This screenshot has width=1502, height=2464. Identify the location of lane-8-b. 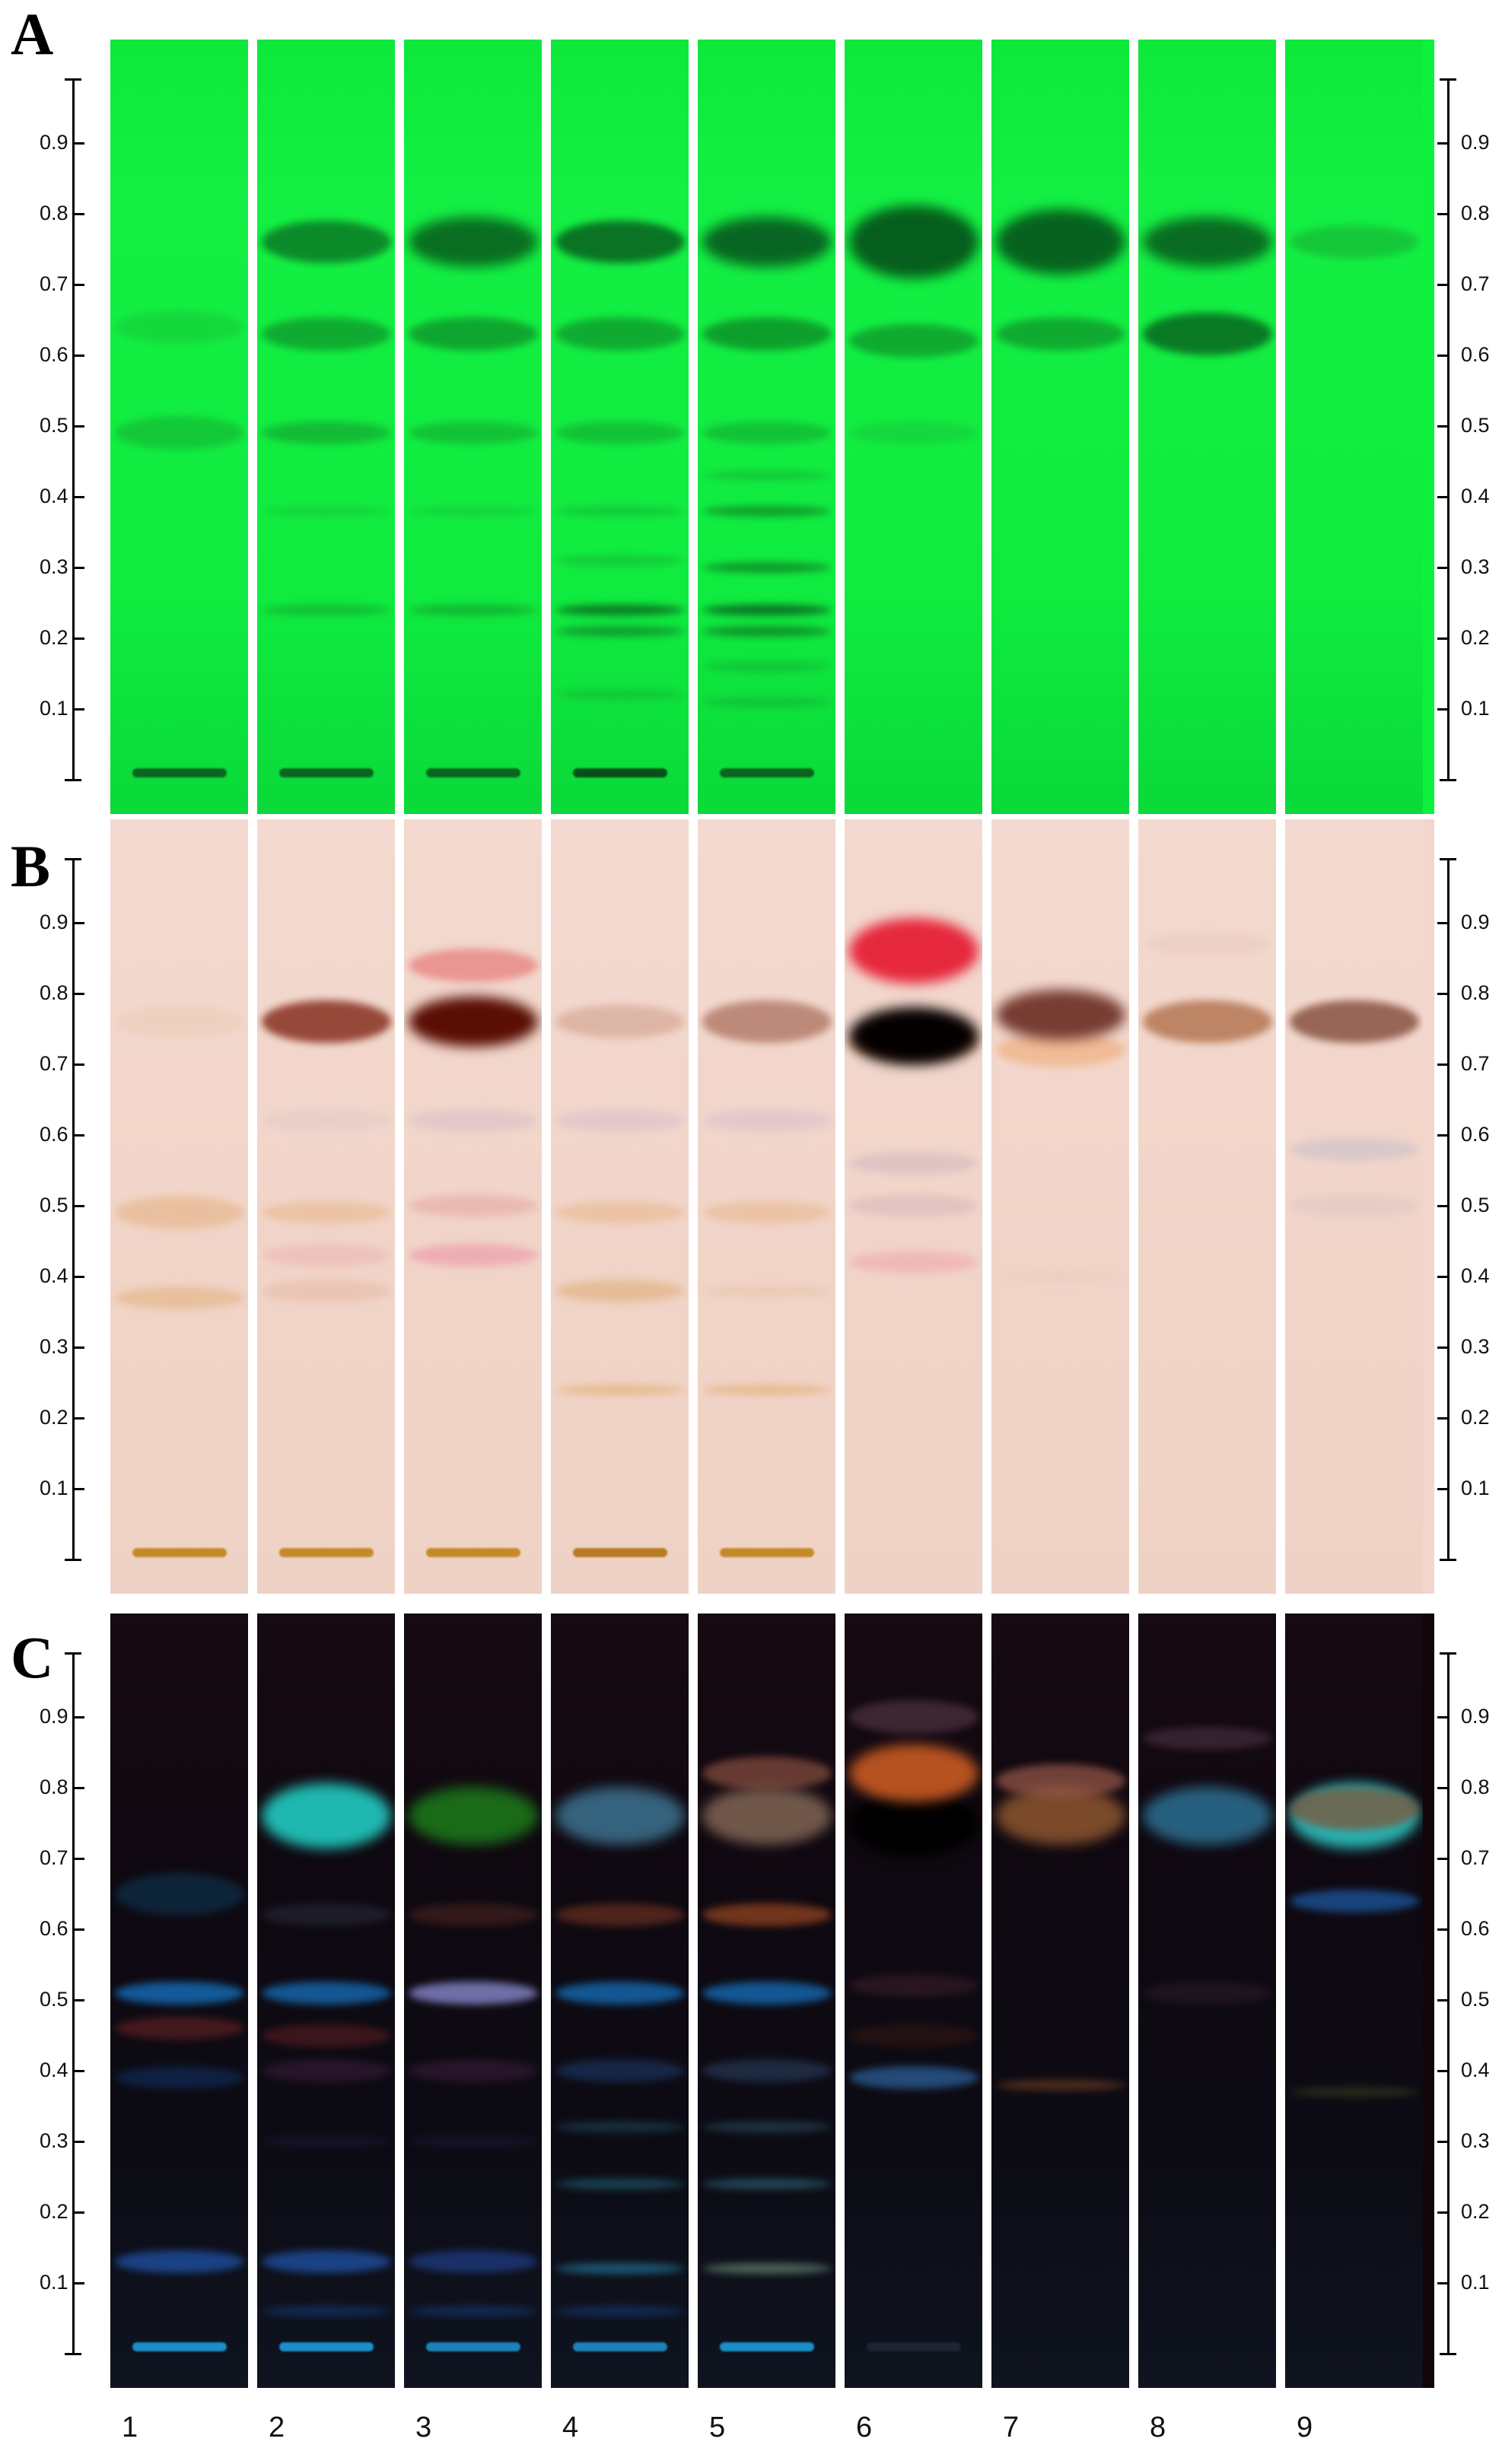
(1207, 1206).